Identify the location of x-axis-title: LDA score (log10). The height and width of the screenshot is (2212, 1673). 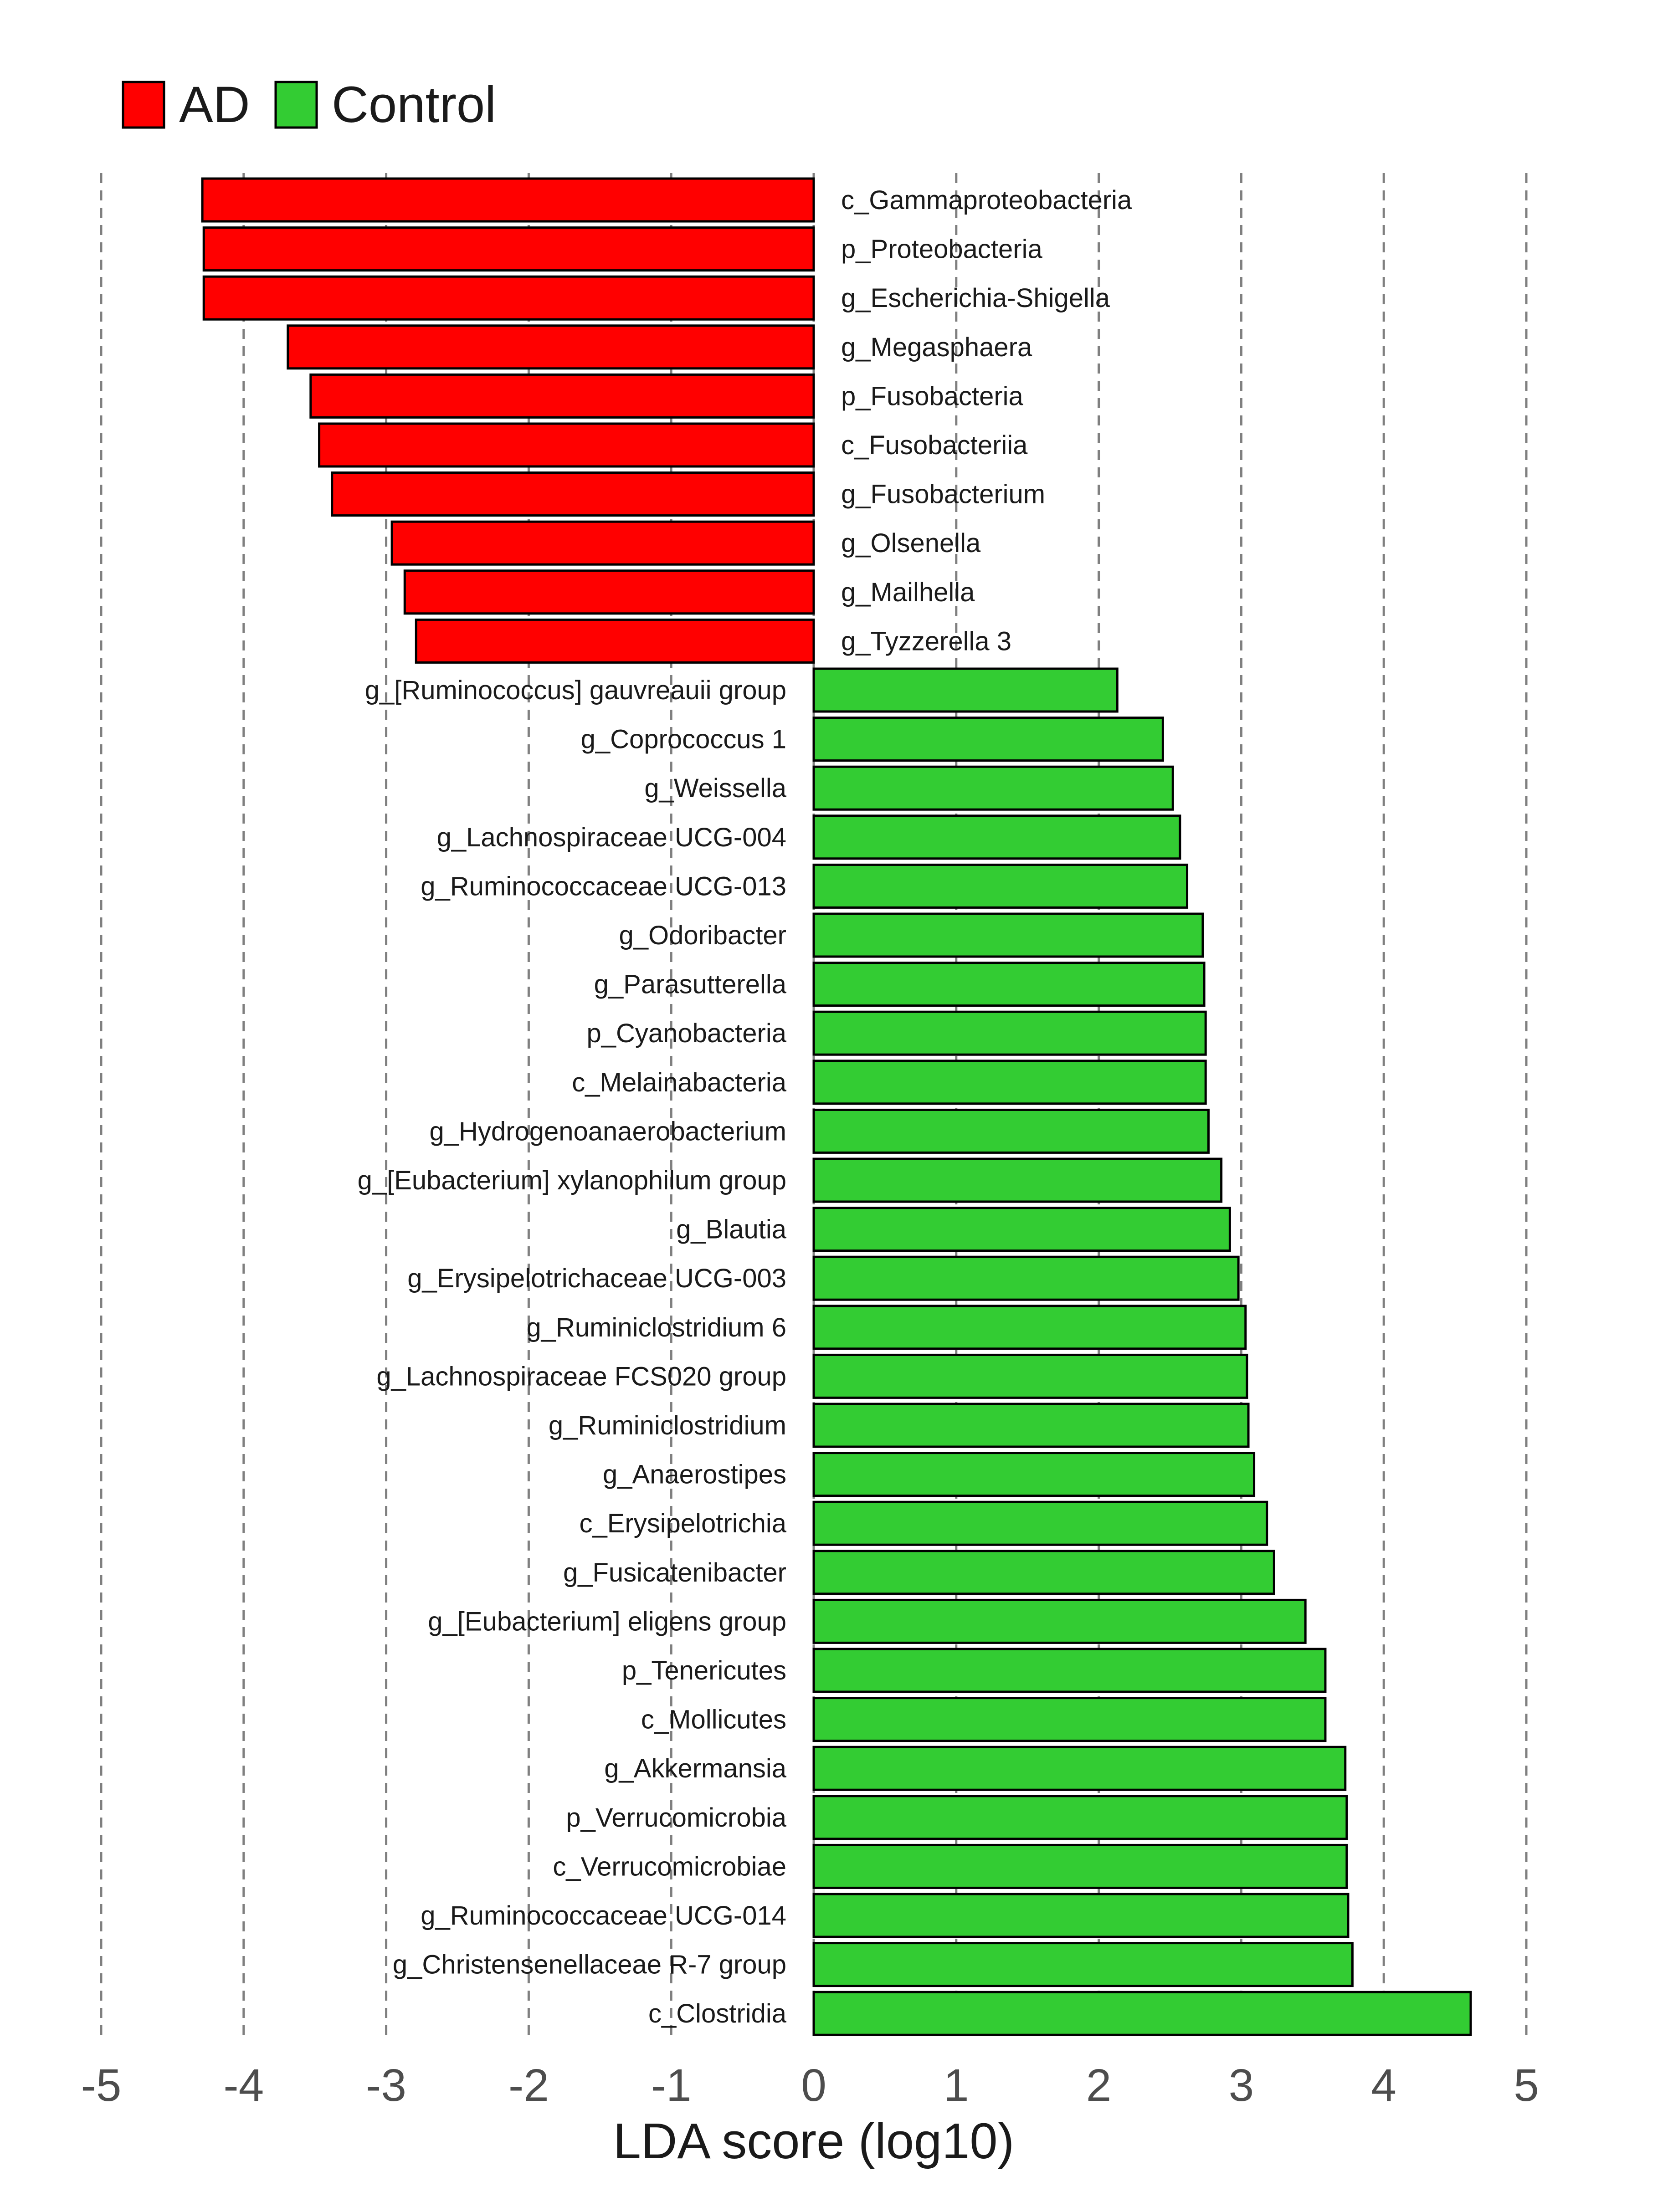
(814, 2141).